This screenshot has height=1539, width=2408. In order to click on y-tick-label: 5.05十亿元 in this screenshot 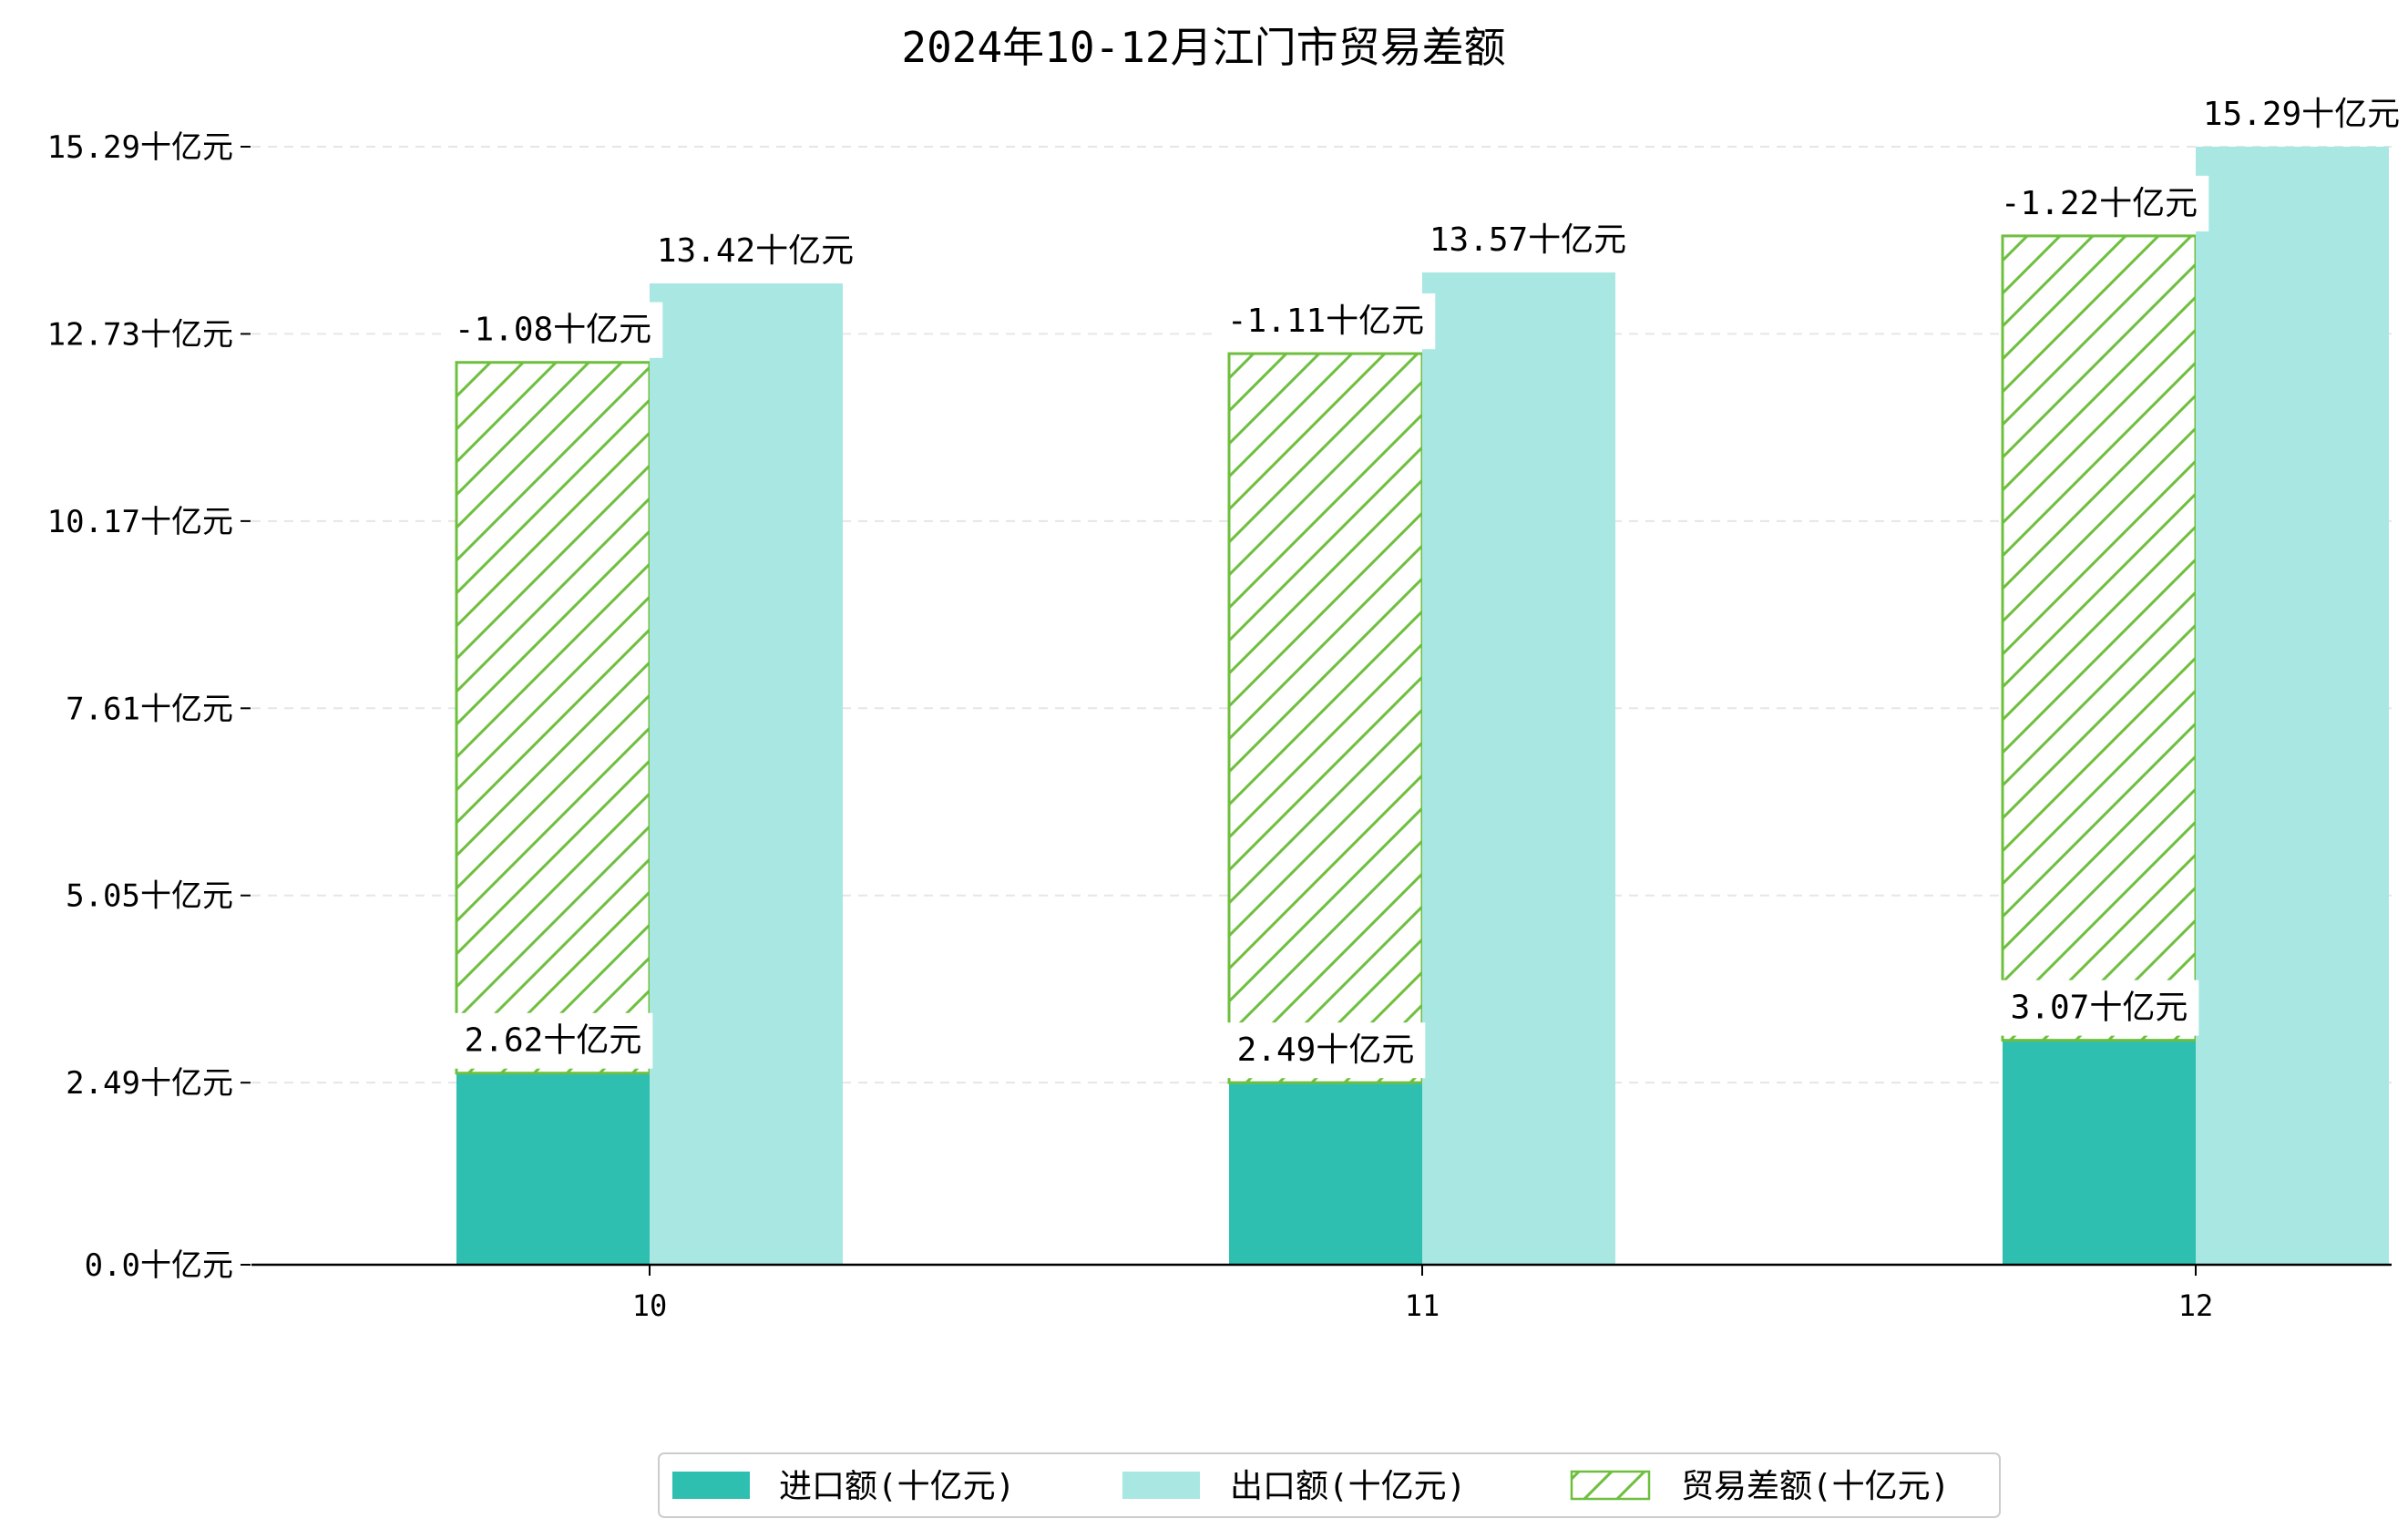, I will do `click(149, 897)`.